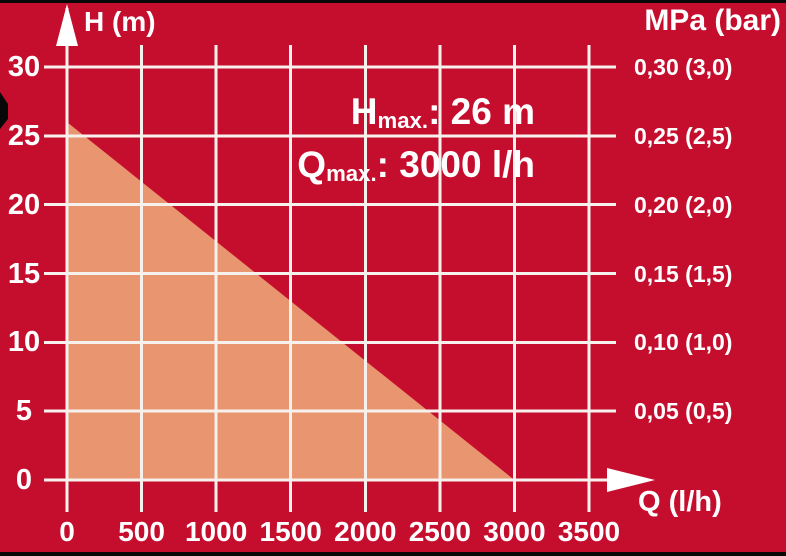  What do you see at coordinates (683, 135) in the screenshot?
I see `right-tick-label: 0,25 (2,5)` at bounding box center [683, 135].